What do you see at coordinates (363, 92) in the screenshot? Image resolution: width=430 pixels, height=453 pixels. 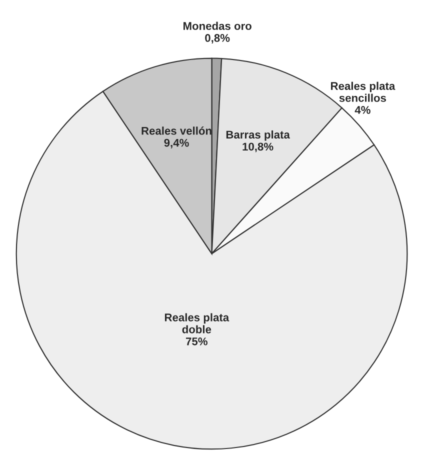 I see `slice-label: Reales plata sencillos` at bounding box center [363, 92].